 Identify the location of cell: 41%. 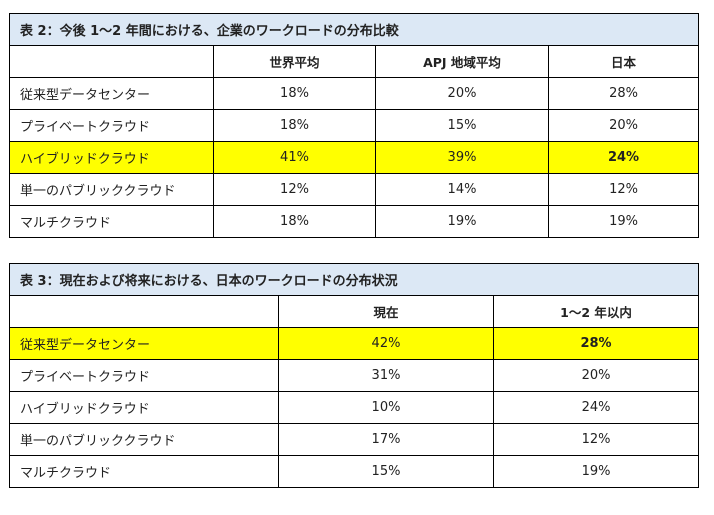
(294, 157).